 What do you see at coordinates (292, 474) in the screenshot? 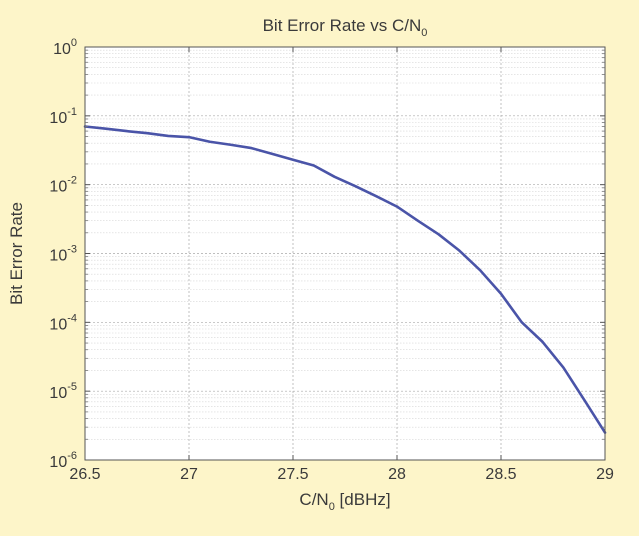
I see `x-tick-label: 27.5` at bounding box center [292, 474].